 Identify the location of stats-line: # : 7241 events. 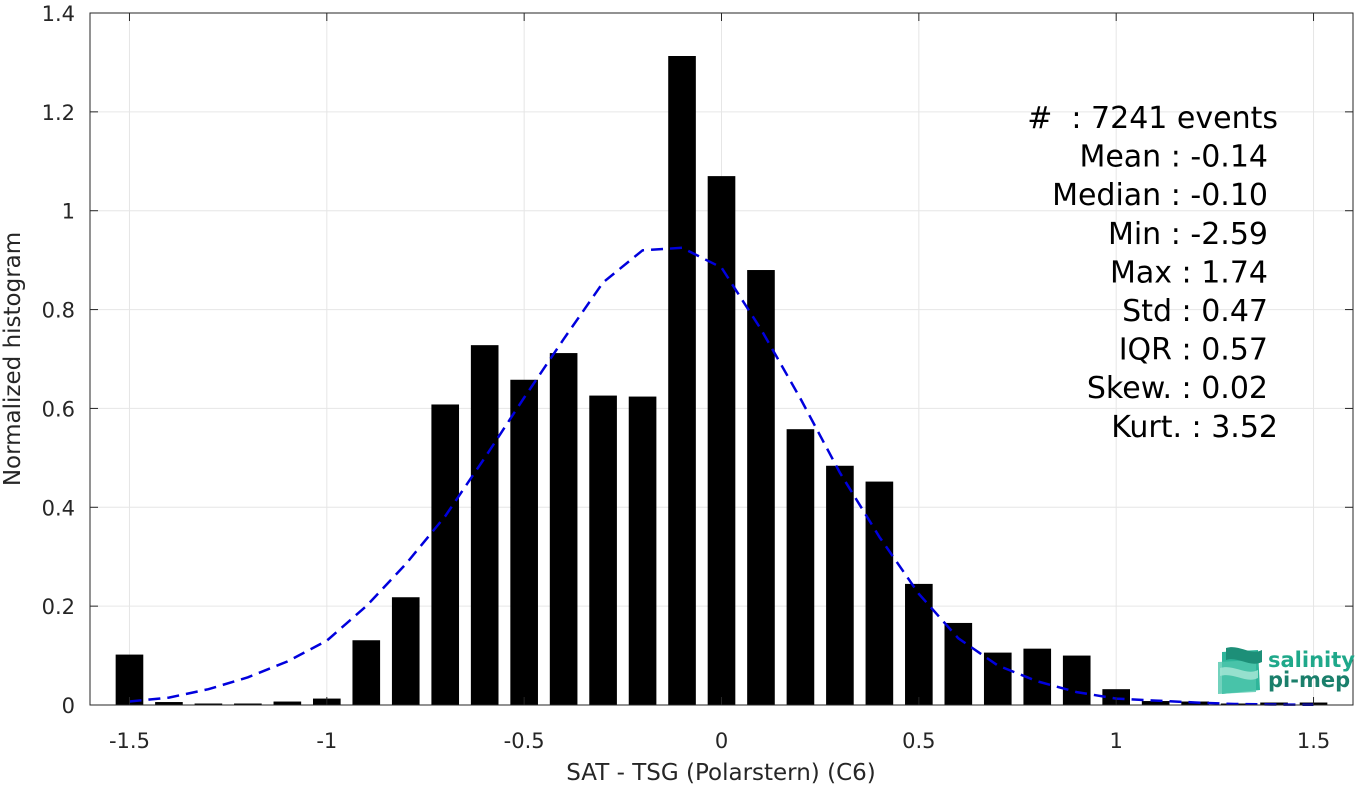
(1152, 118).